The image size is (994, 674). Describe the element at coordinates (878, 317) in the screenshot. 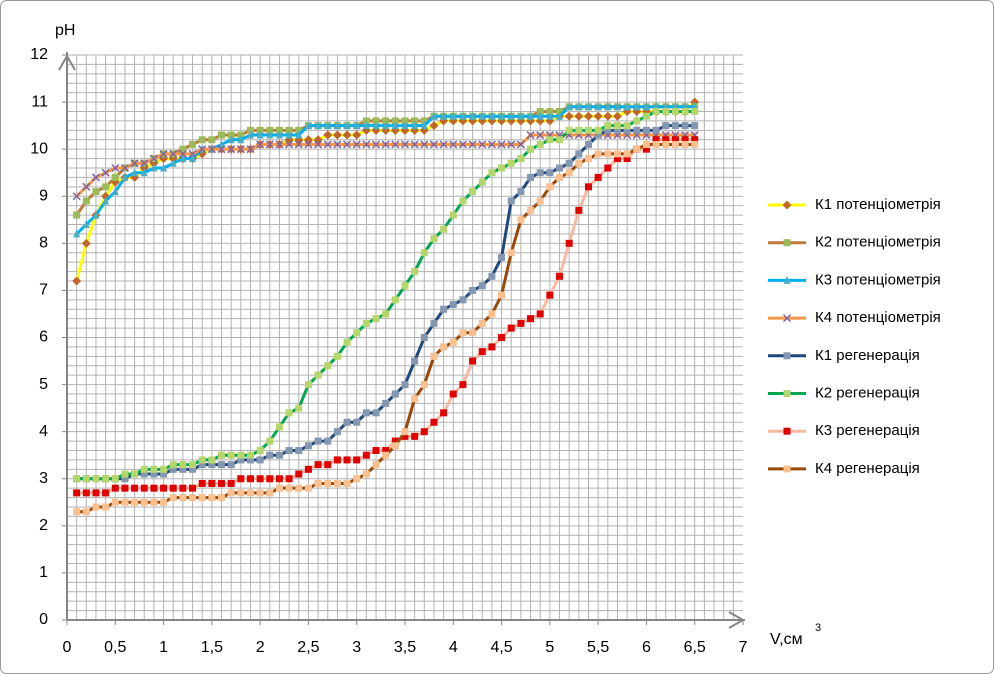

I see `legend-label: К4 потенціометрія` at that location.